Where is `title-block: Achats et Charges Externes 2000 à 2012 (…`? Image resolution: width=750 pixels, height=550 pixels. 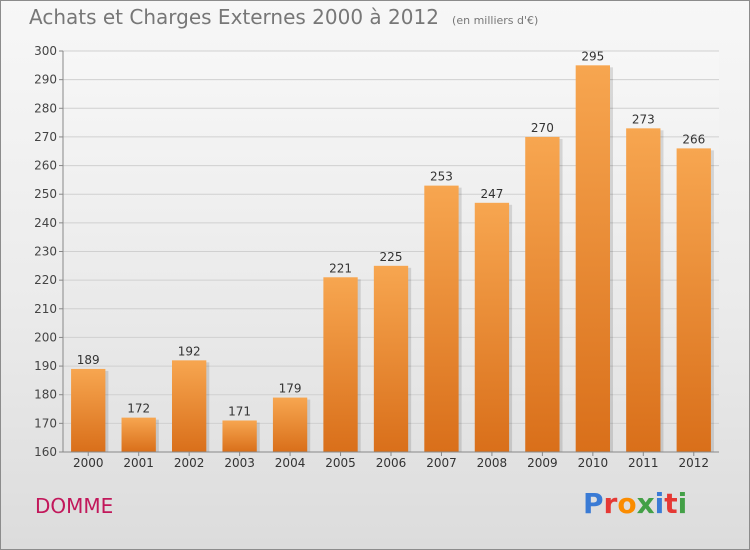 title-block: Achats et Charges Externes 2000 à 2012 (… is located at coordinates (283, 17).